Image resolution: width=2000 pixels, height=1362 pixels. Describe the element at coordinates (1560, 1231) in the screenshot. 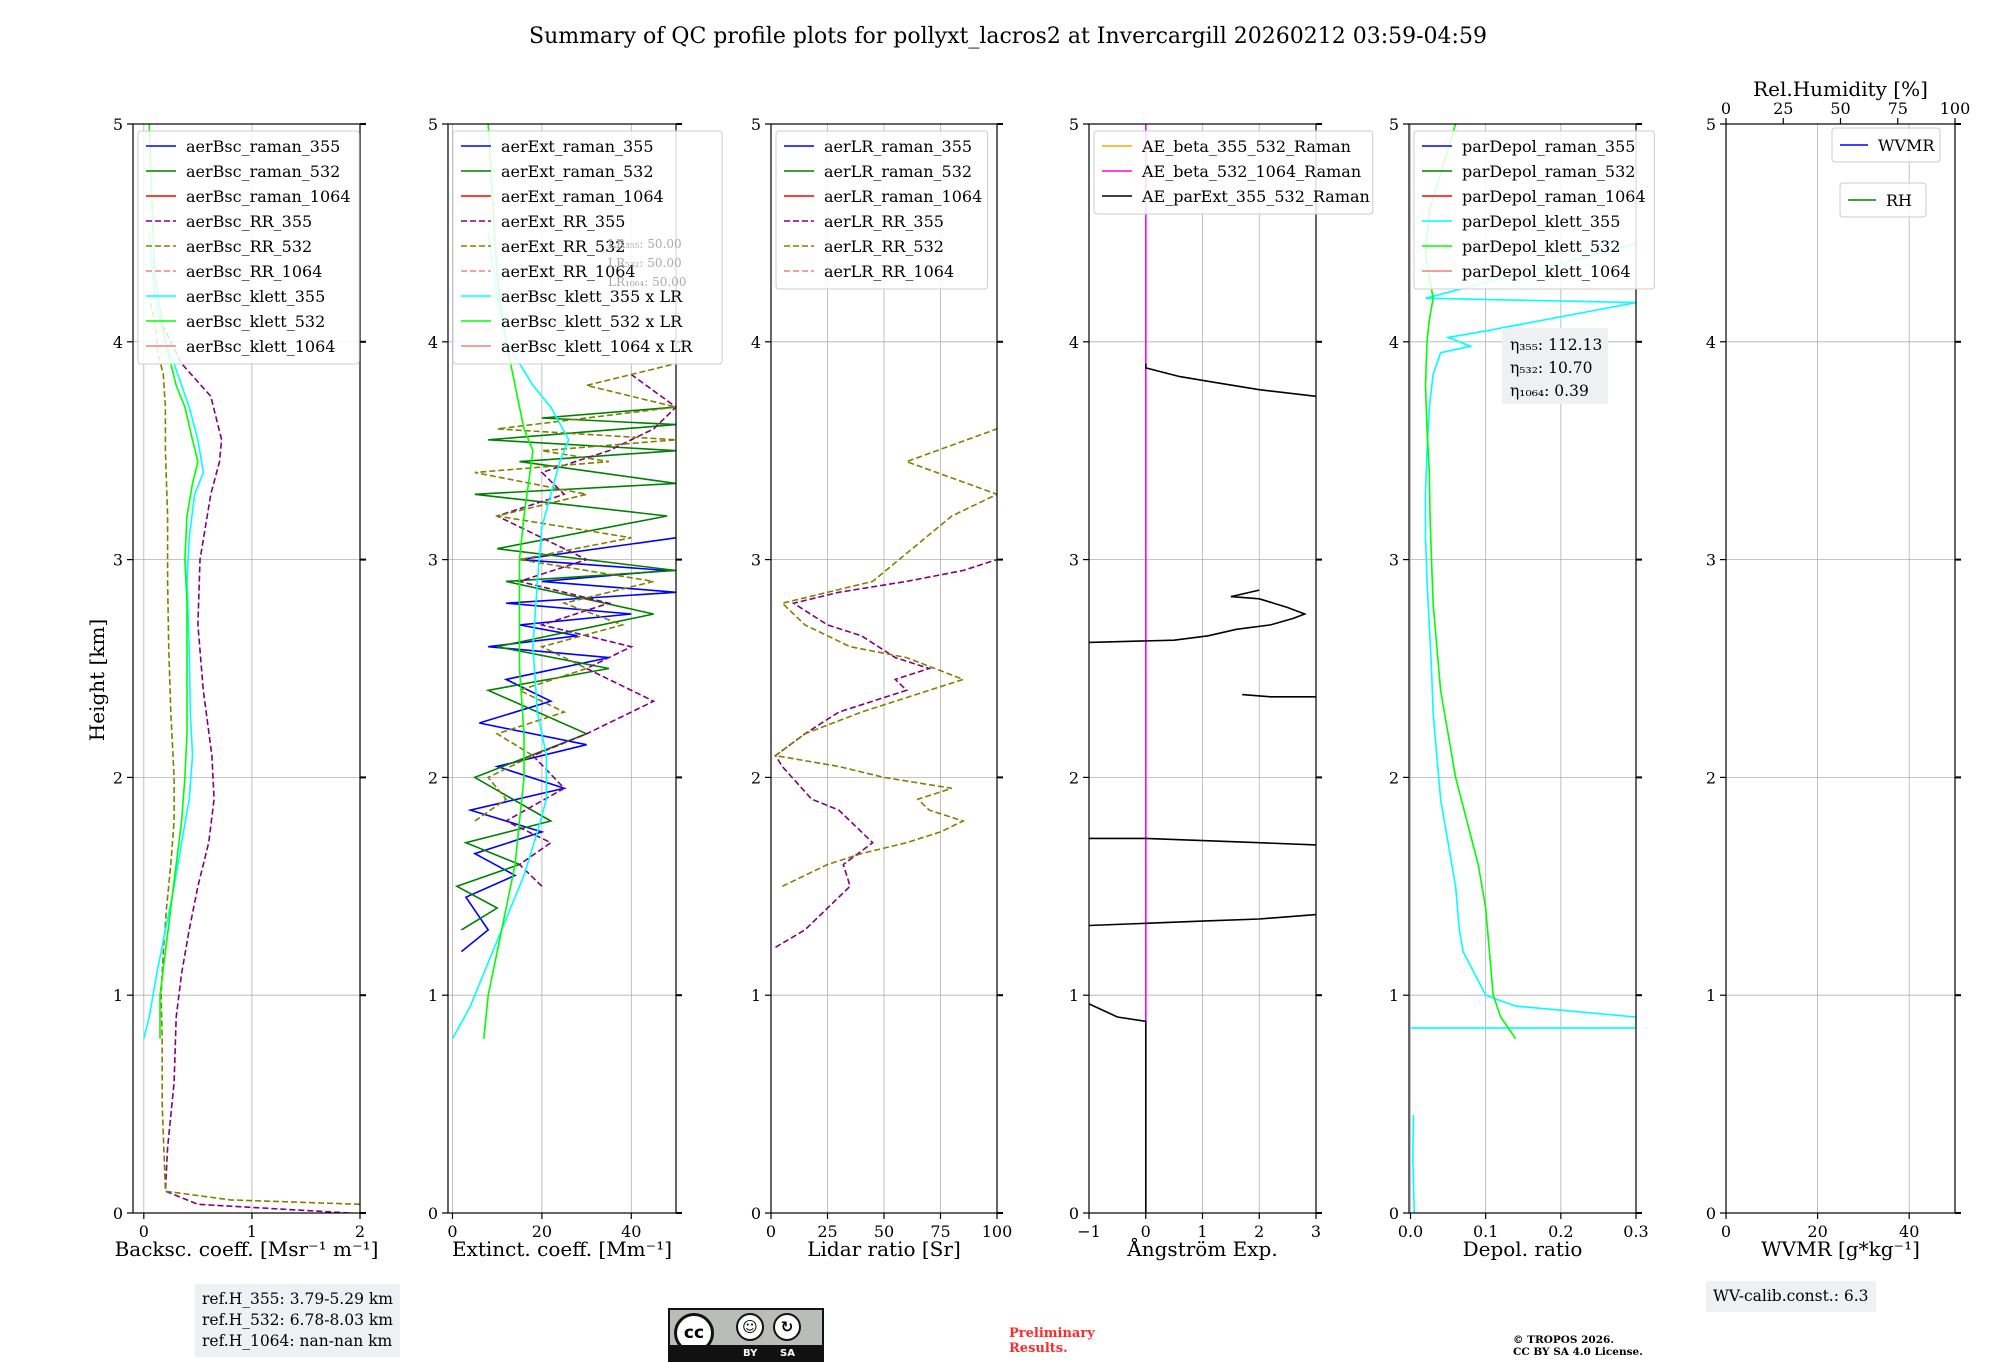

I see `x-tick-label: 0.2` at that location.